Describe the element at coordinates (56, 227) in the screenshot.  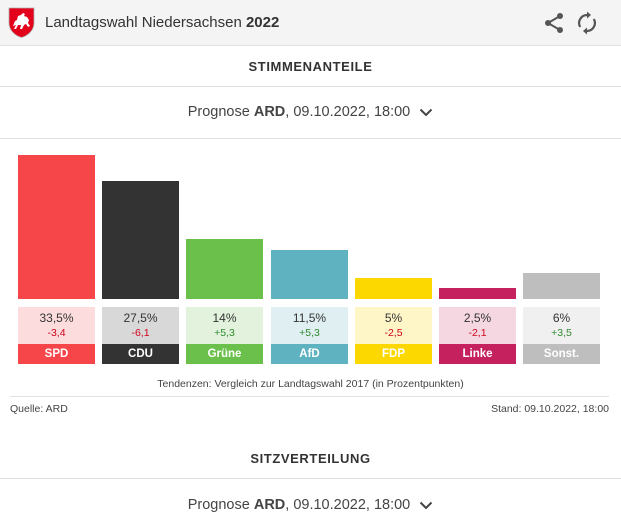
I see `bar-spd` at that location.